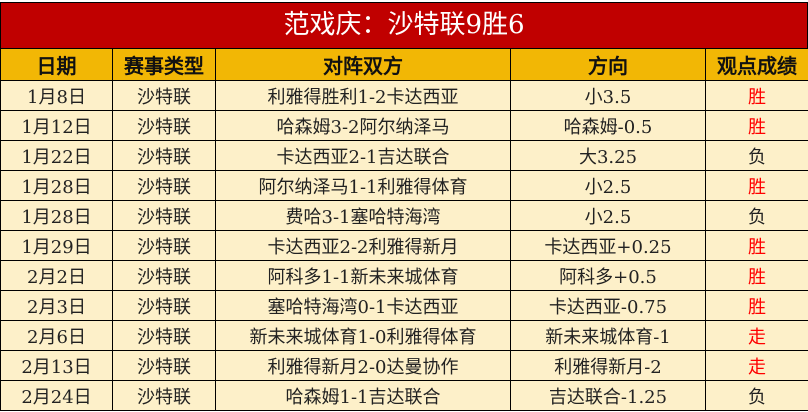 The height and width of the screenshot is (412, 808). What do you see at coordinates (608, 245) in the screenshot?
I see `pick-cell: 卡达西亚+0.25` at bounding box center [608, 245].